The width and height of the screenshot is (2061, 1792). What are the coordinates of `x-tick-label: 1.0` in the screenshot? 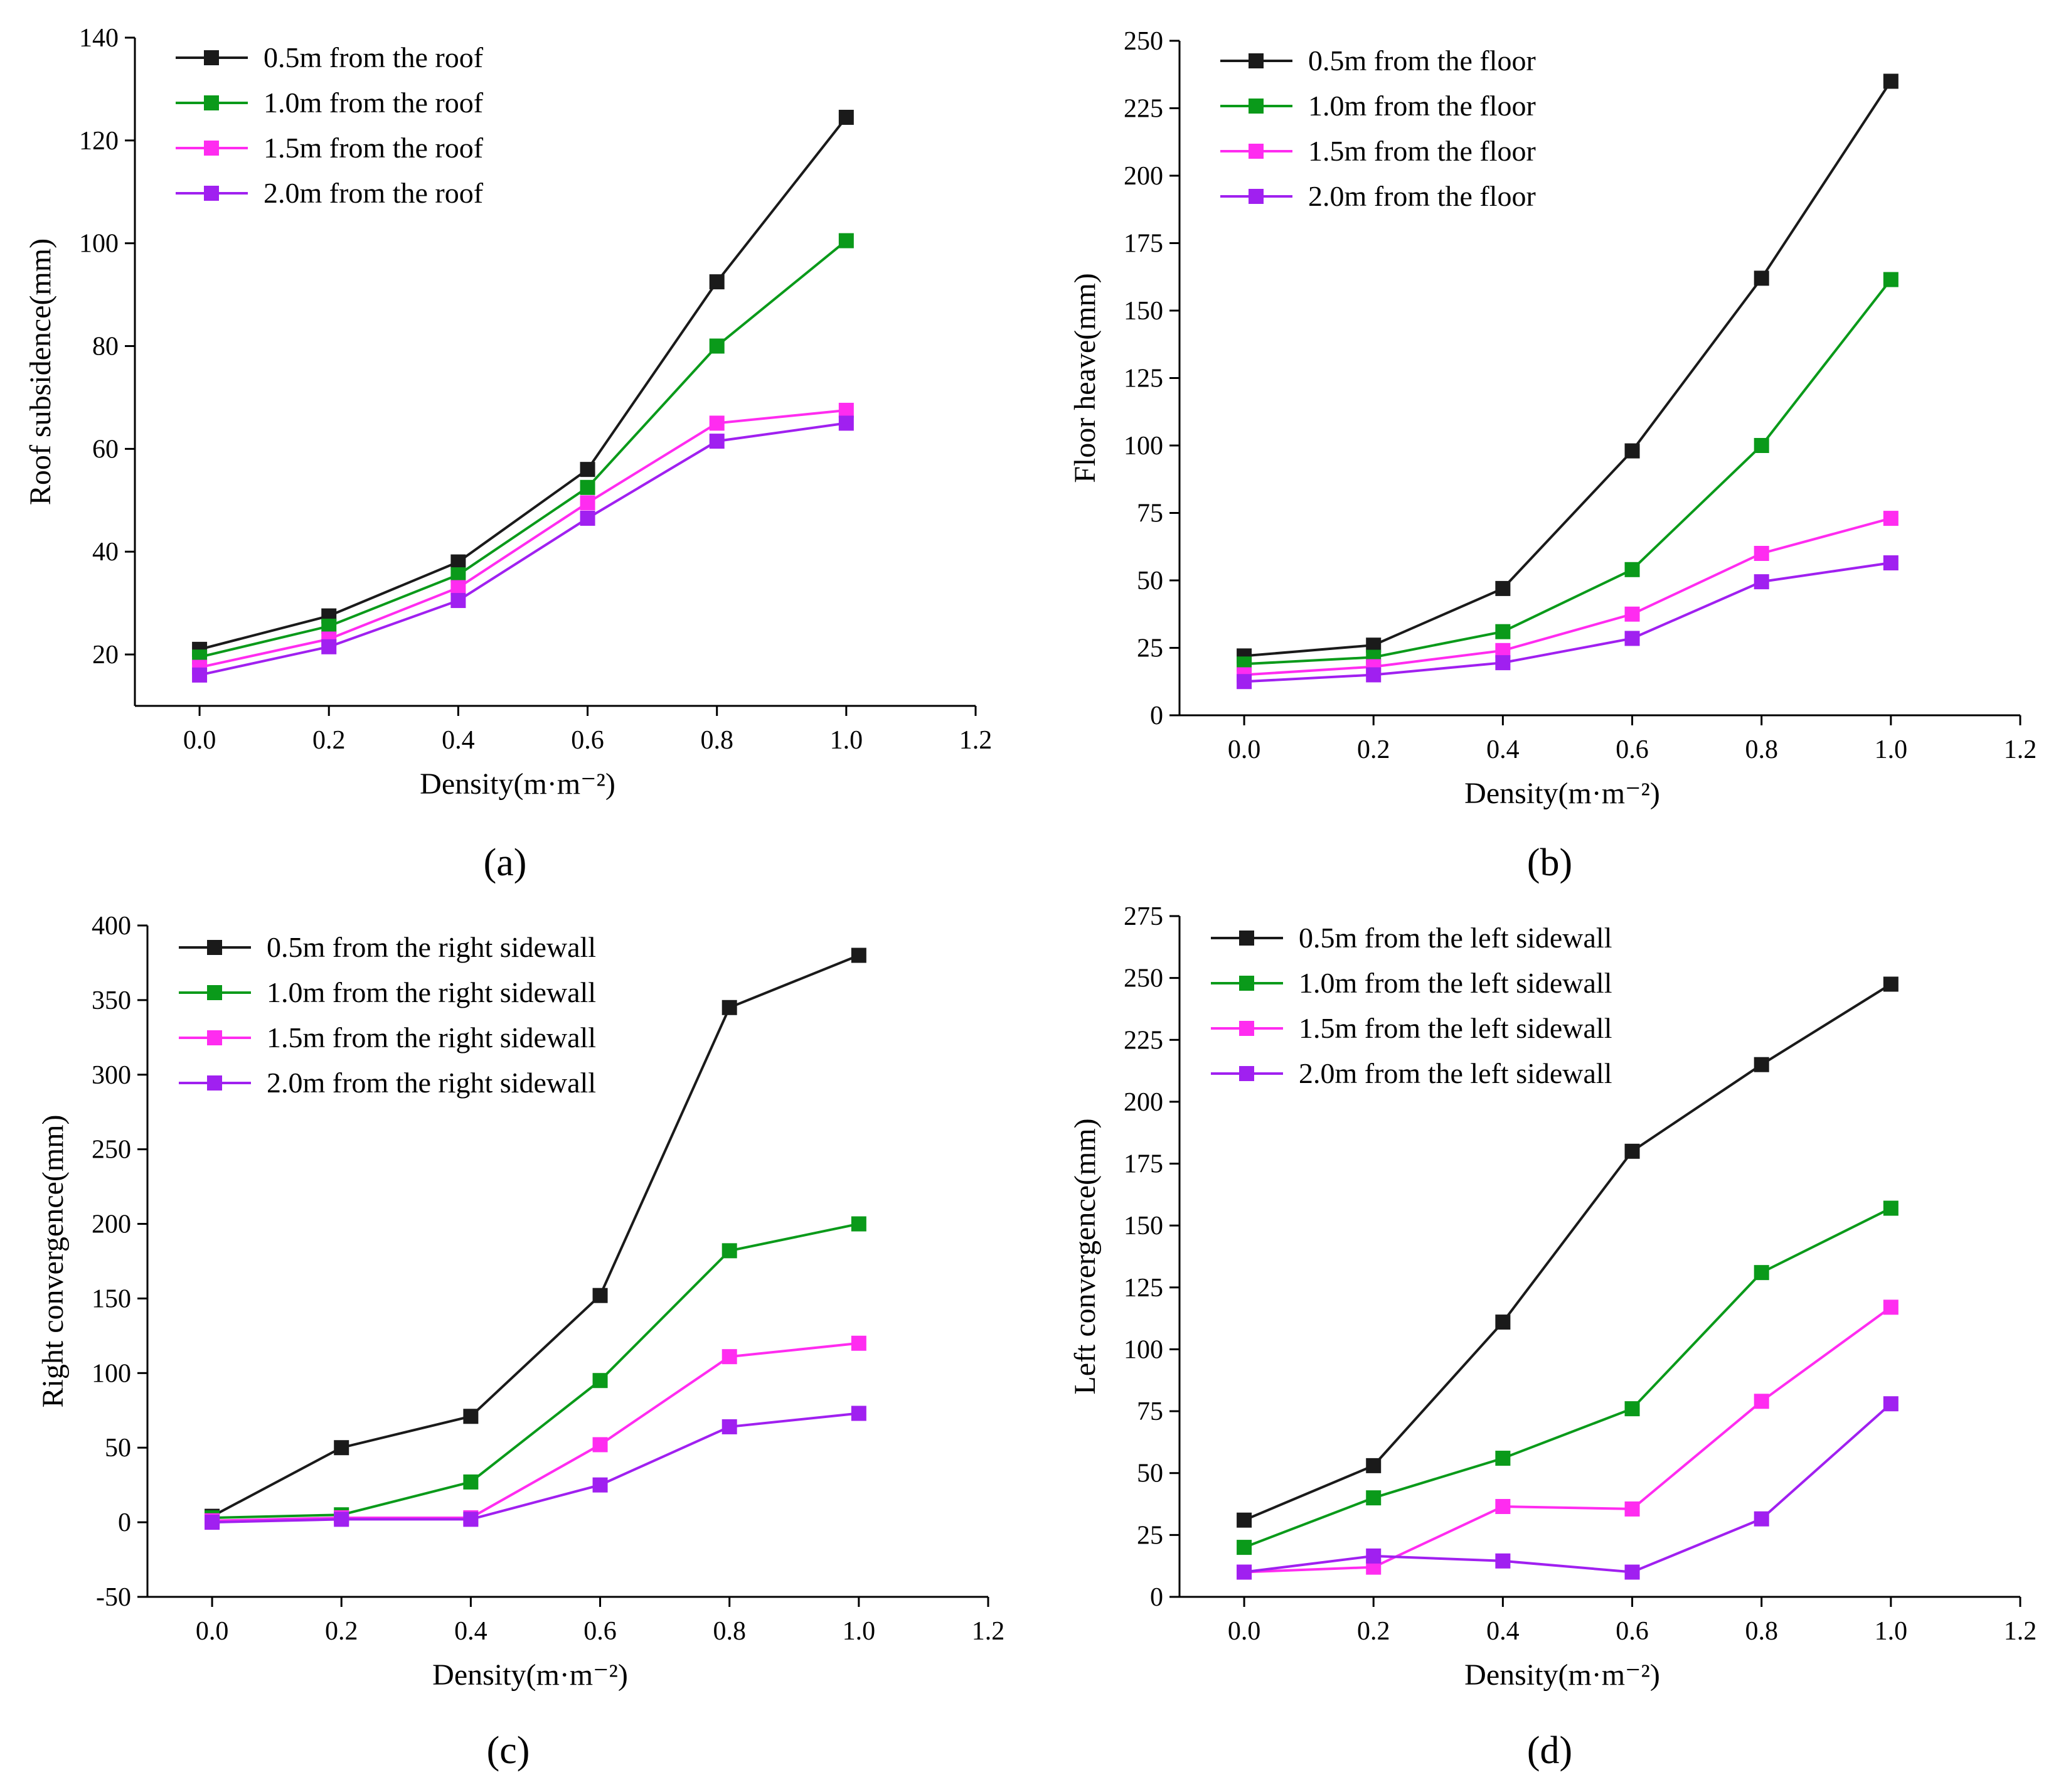 It's located at (859, 1631).